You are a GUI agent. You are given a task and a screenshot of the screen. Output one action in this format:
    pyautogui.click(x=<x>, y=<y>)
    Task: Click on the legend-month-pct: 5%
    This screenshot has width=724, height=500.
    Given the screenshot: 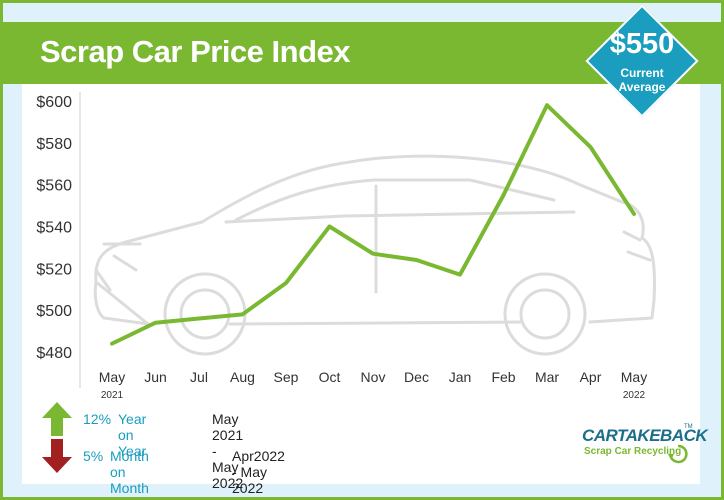 What is the action you would take?
    pyautogui.click(x=93, y=456)
    